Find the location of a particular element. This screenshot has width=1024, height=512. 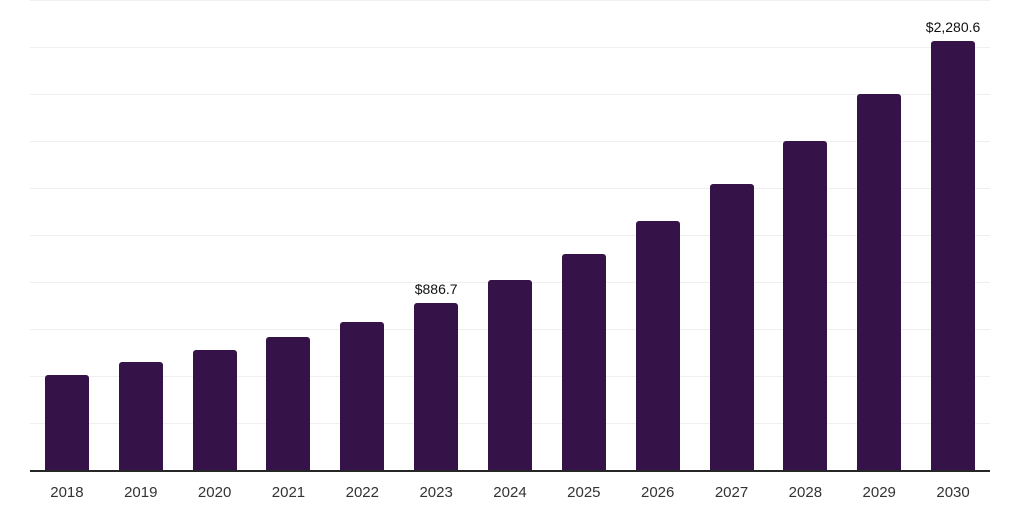

x-tick-2026: 2026 is located at coordinates (657, 492).